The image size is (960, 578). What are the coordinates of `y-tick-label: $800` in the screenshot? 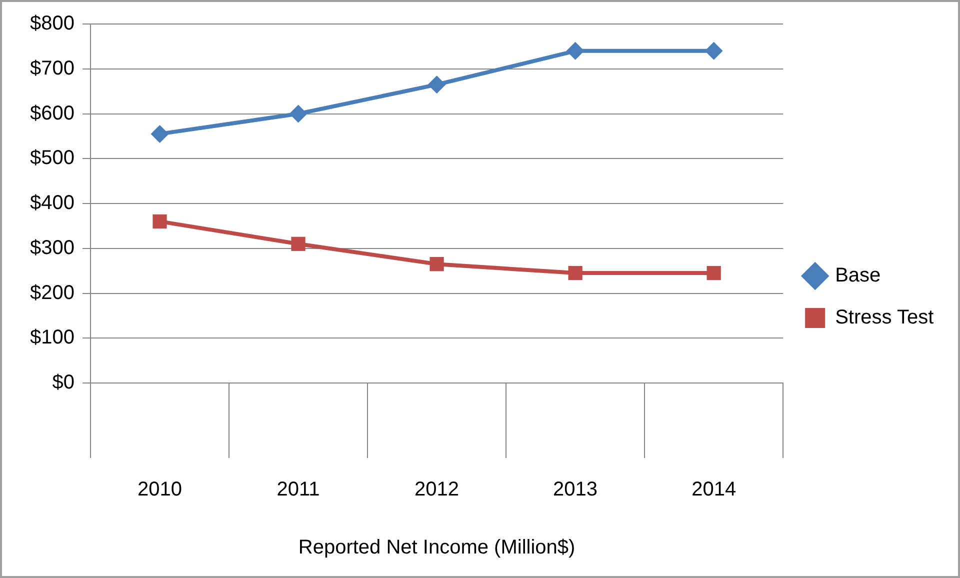 It's located at (52, 23).